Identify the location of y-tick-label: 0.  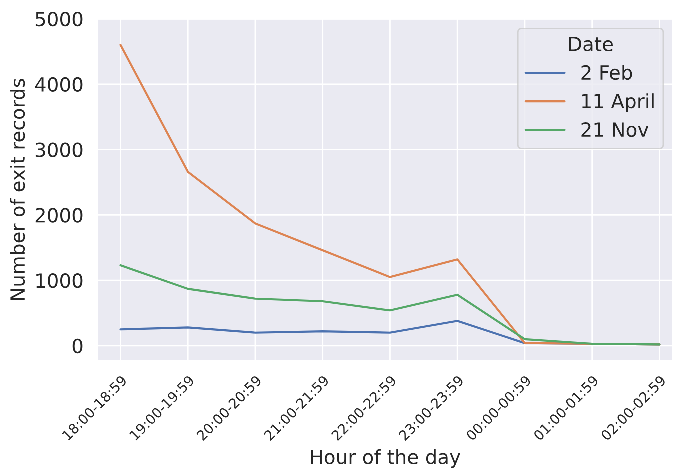
(77, 346).